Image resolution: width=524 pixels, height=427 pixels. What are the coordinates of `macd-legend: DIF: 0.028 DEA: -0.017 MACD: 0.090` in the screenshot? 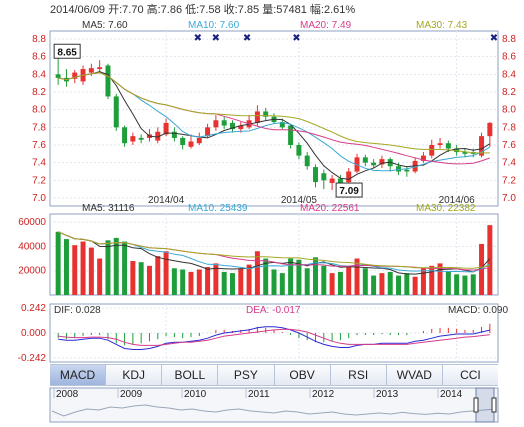 It's located at (281, 310).